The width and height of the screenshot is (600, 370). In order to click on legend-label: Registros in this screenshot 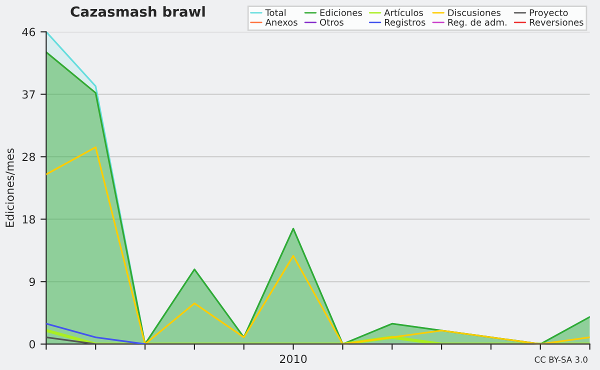, I will do `click(405, 23)`.